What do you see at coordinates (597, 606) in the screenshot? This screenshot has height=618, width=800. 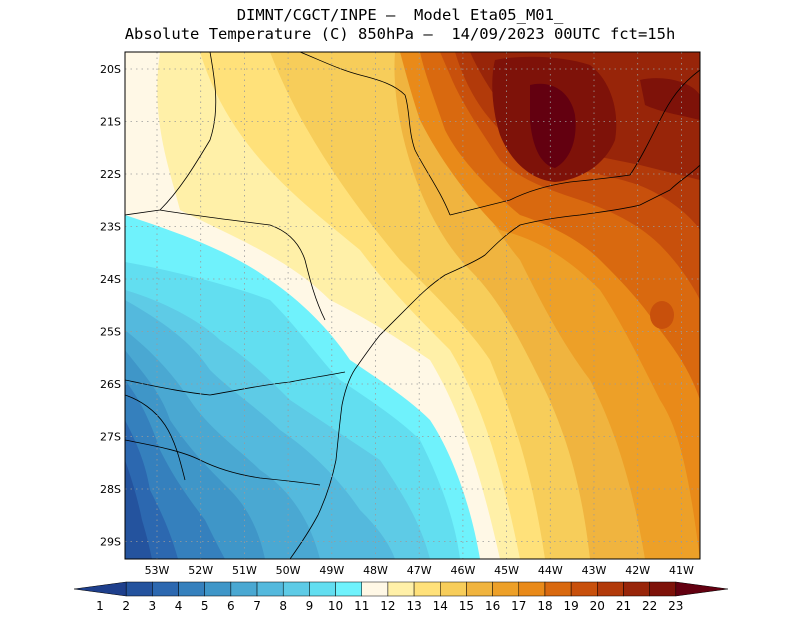 I see `colorbar-label: 20` at bounding box center [597, 606].